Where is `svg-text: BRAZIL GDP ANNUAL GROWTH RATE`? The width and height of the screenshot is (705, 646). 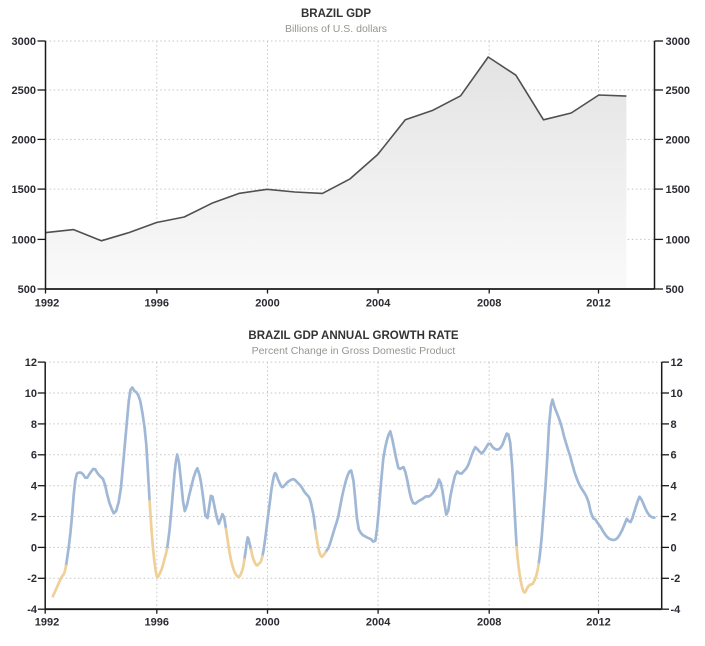
svg-text: BRAZIL GDP ANNUAL GROWTH RATE is located at coordinates (353, 336).